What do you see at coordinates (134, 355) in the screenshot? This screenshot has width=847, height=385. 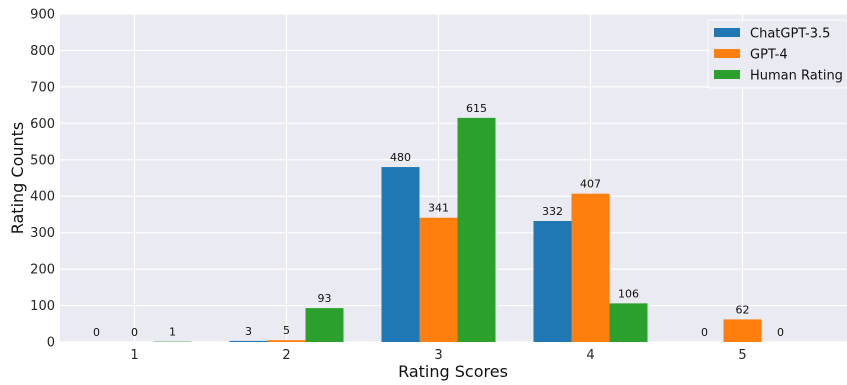 I see `x-tick-label: 1` at bounding box center [134, 355].